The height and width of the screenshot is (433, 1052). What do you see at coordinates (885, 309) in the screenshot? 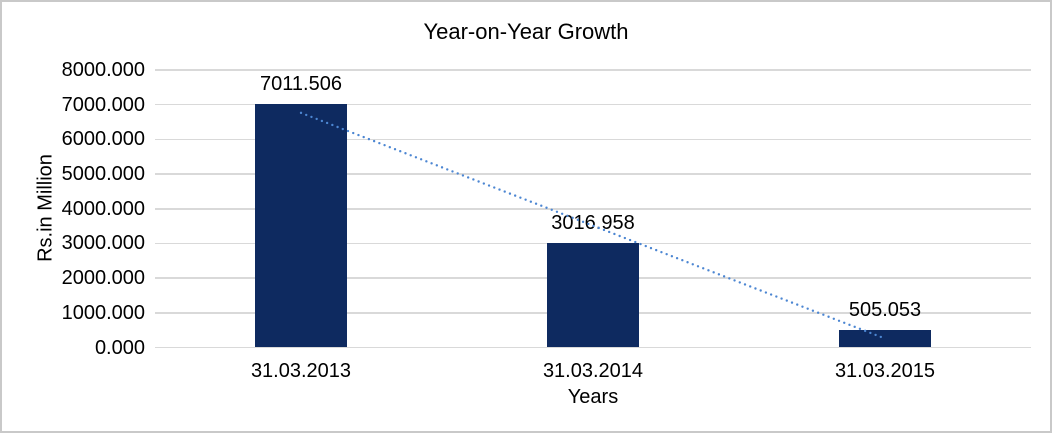
I see `bar-value-label: 505.053` at bounding box center [885, 309].